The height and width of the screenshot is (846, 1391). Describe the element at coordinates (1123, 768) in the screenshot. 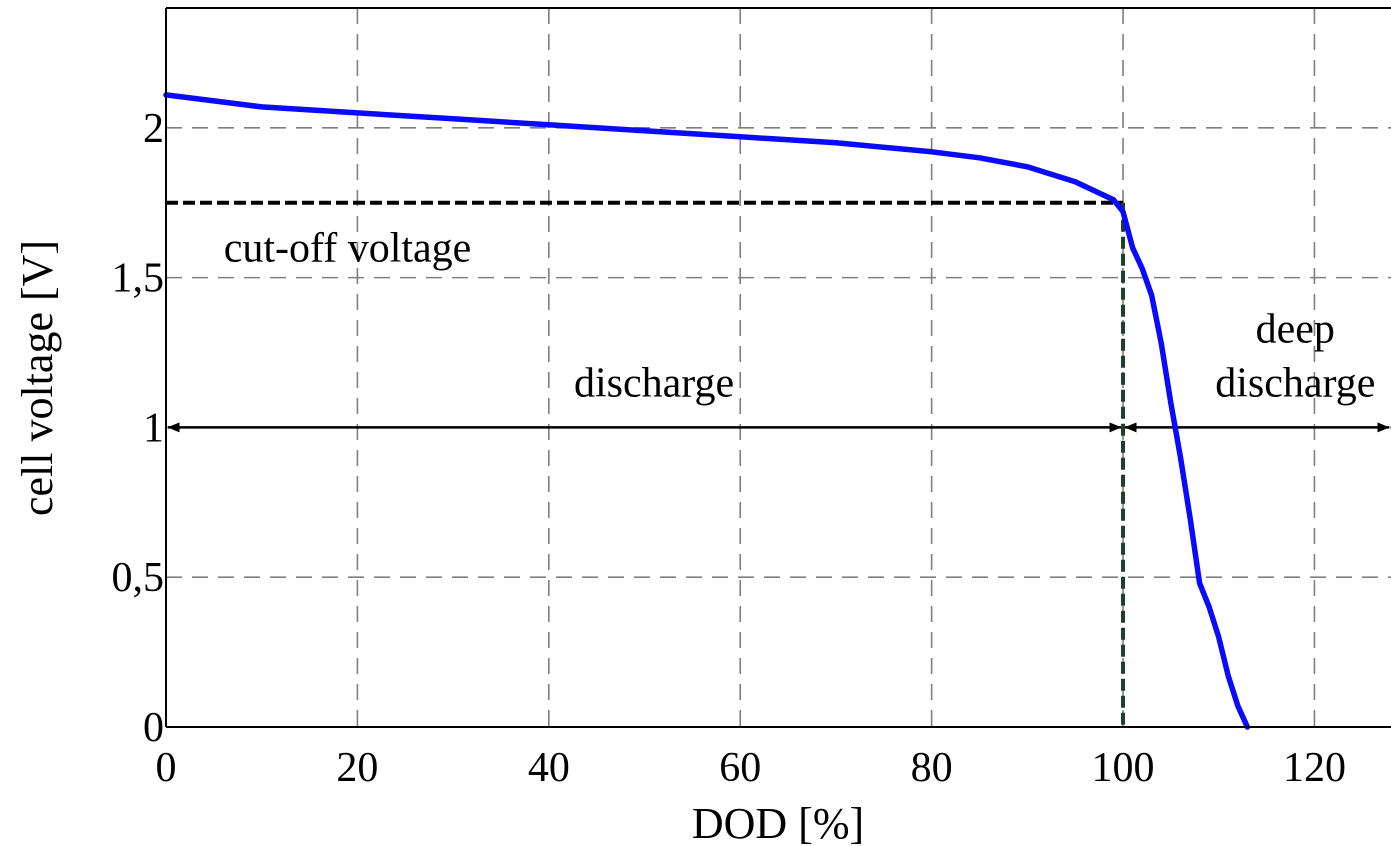

I see `x-tick-label: 100` at that location.